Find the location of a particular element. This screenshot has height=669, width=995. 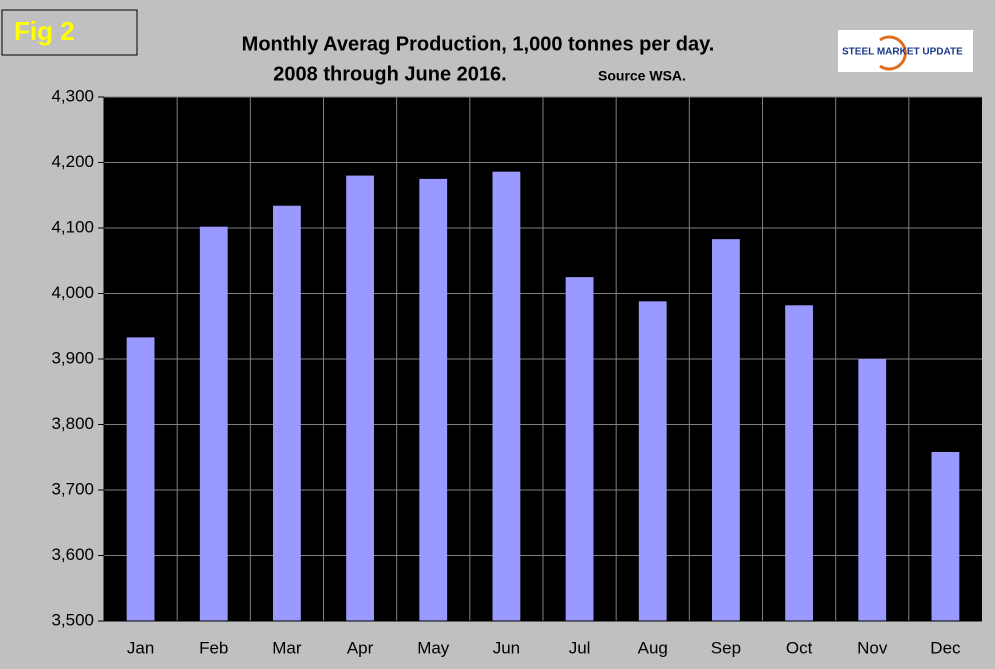

x-tick-label: Sep is located at coordinates (726, 647).